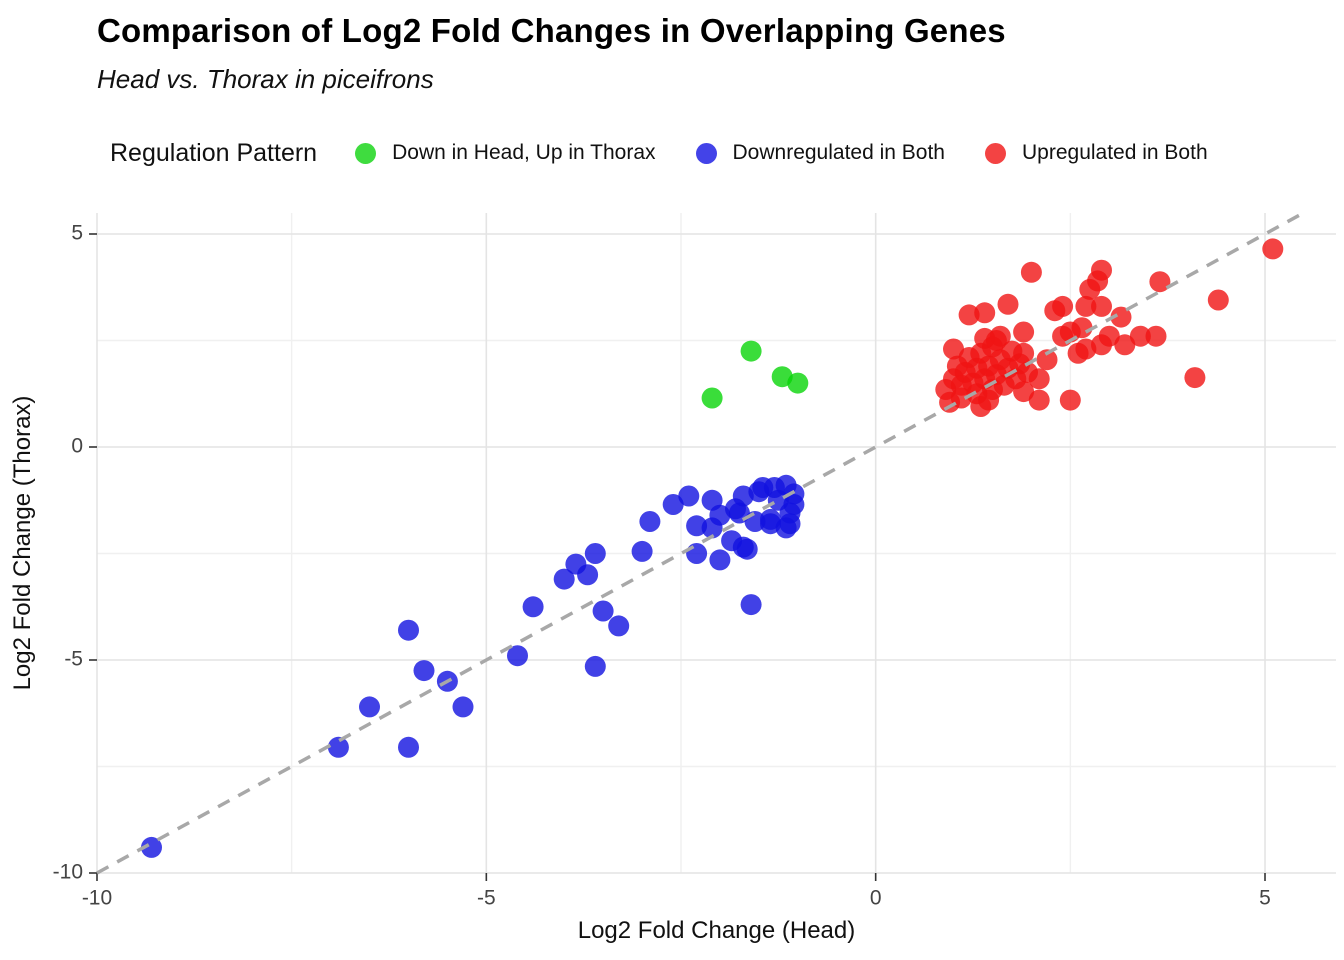 Image resolution: width=1344 pixels, height=960 pixels. Describe the element at coordinates (1265, 898) in the screenshot. I see `x-tick-label: 5` at that location.